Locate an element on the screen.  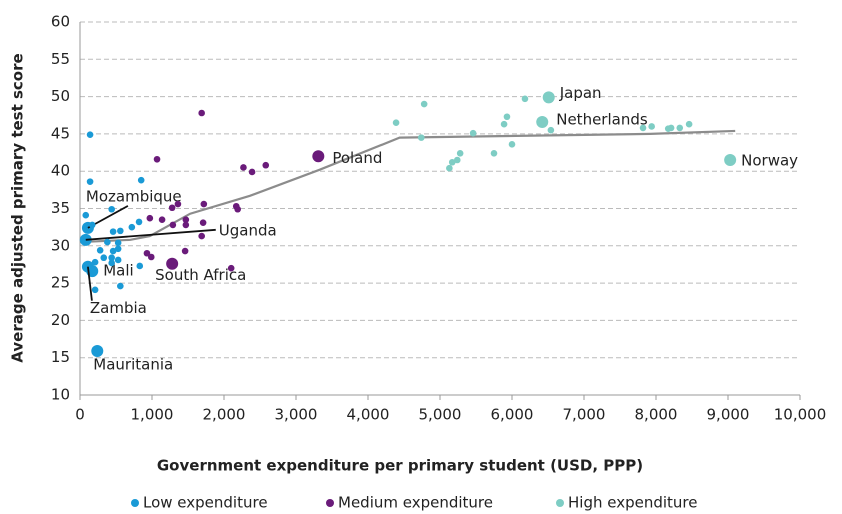
y-tick-label: 40 is located at coordinates (60, 171).